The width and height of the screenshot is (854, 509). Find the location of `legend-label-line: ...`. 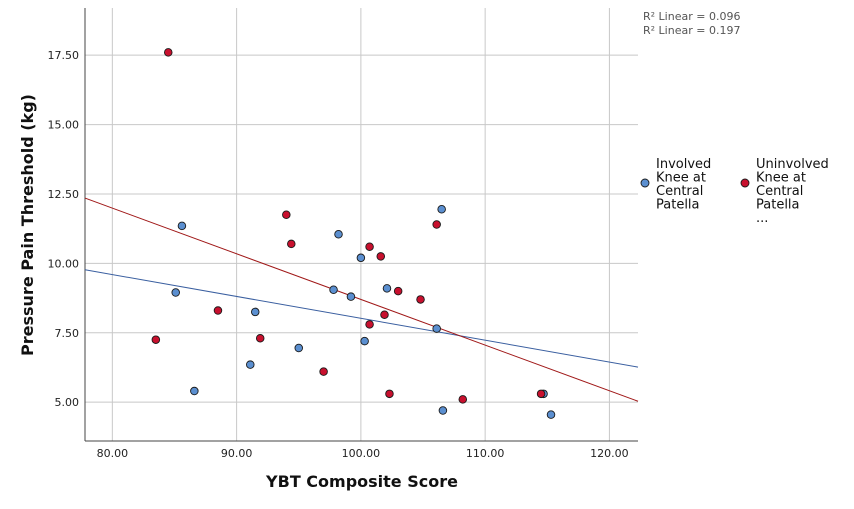

legend-label-line: ... is located at coordinates (762, 218).